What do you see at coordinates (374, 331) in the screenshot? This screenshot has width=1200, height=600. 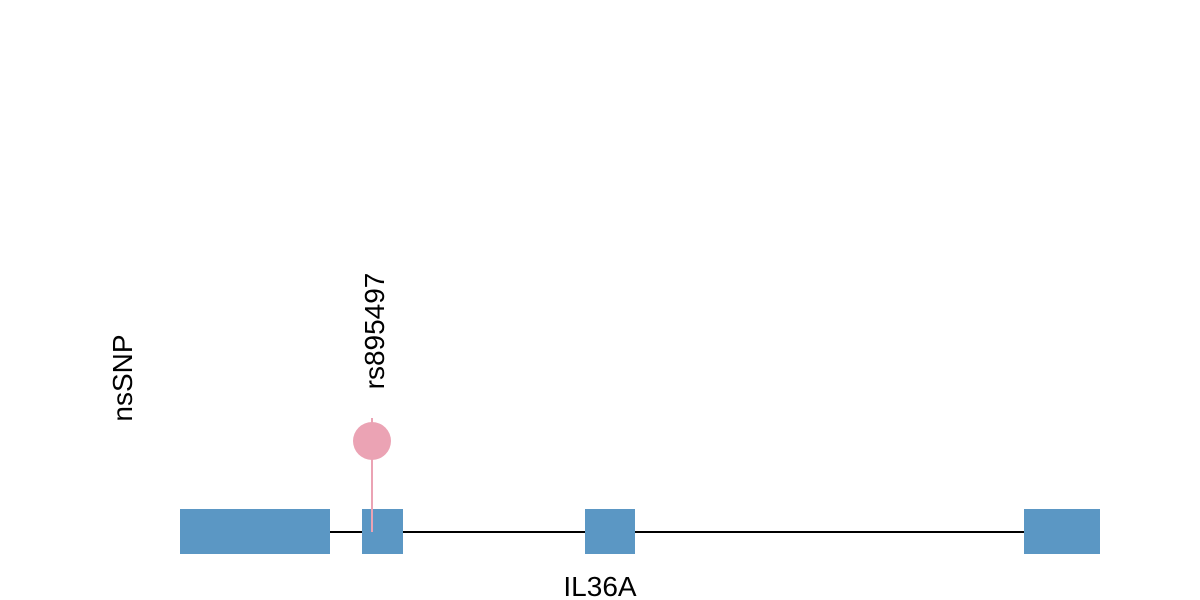 I see `snp-label: rs895497` at bounding box center [374, 331].